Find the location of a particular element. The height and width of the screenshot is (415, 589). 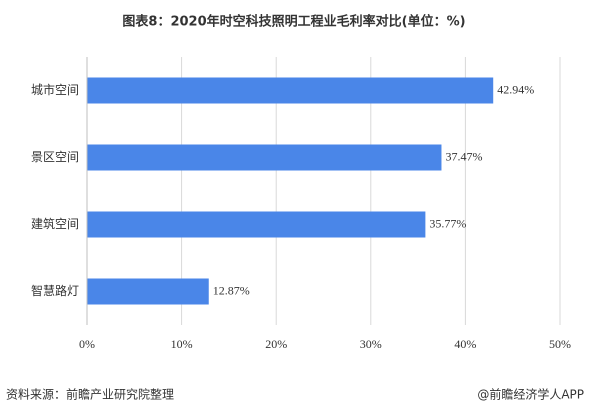

x-tick-label: 0% is located at coordinates (87, 344).